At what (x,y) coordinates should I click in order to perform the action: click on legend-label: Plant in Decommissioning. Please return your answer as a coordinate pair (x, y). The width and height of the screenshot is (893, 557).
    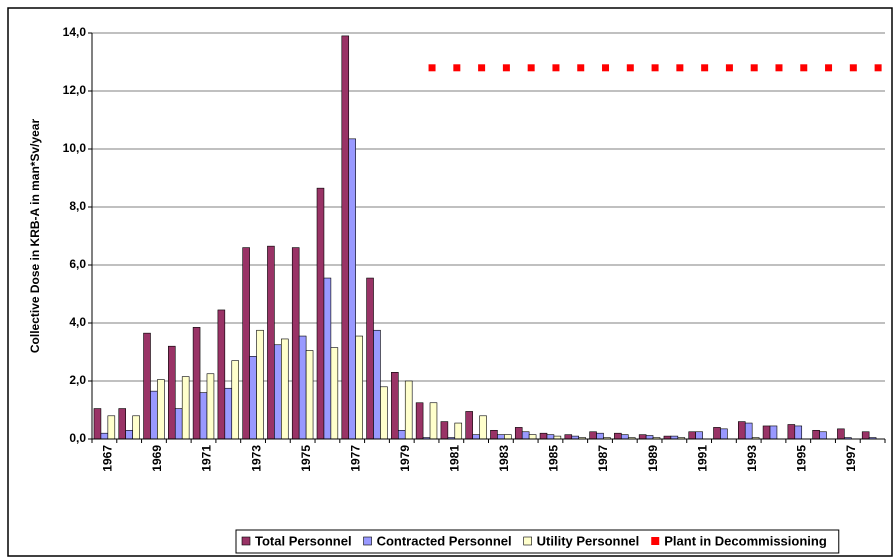
    Looking at the image, I should click on (745, 540).